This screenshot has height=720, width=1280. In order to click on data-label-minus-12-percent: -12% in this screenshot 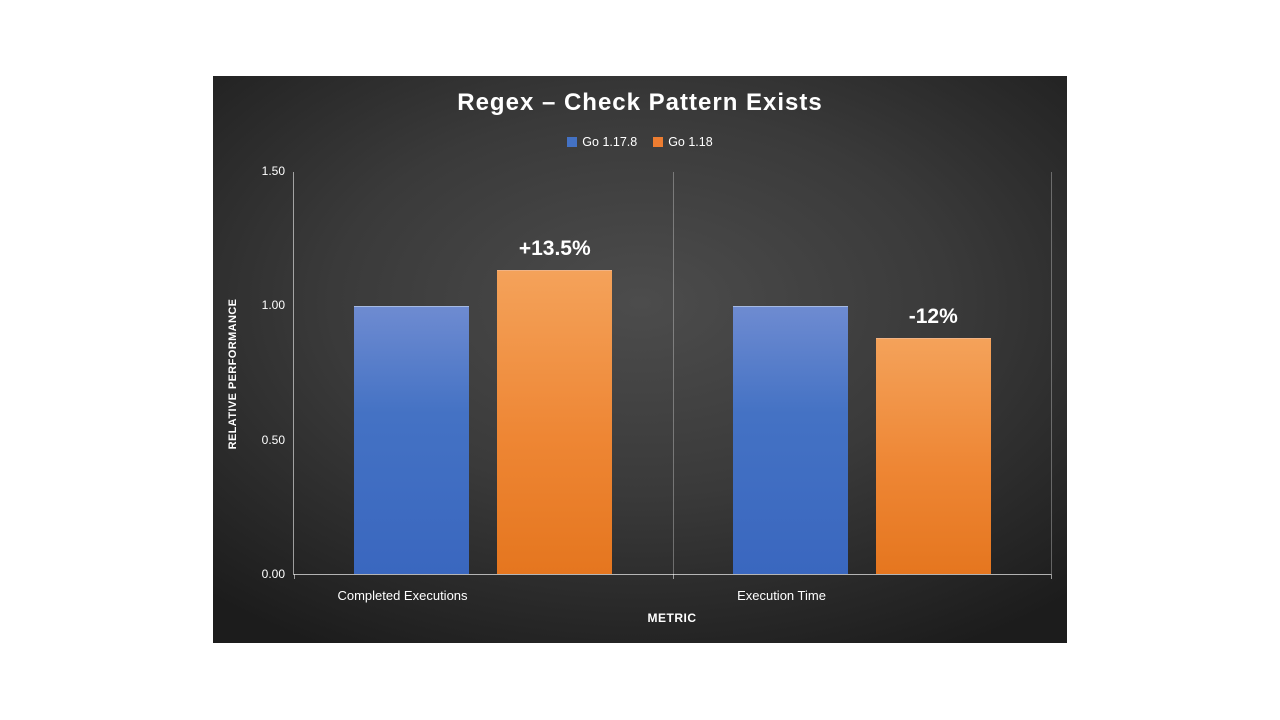, I will do `click(933, 317)`.